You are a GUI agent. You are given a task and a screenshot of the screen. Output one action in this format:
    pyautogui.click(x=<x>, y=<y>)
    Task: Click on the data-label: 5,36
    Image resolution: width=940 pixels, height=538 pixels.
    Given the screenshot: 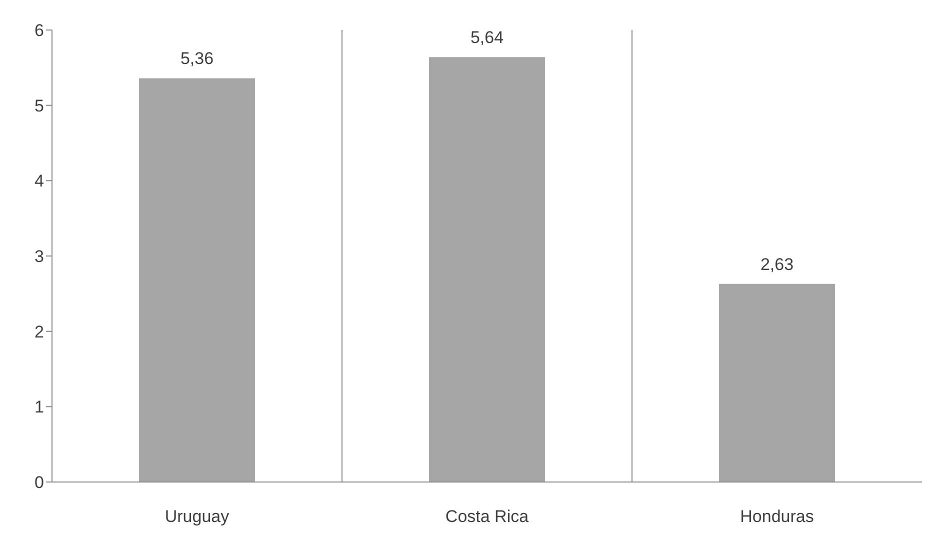 What is the action you would take?
    pyautogui.click(x=197, y=58)
    